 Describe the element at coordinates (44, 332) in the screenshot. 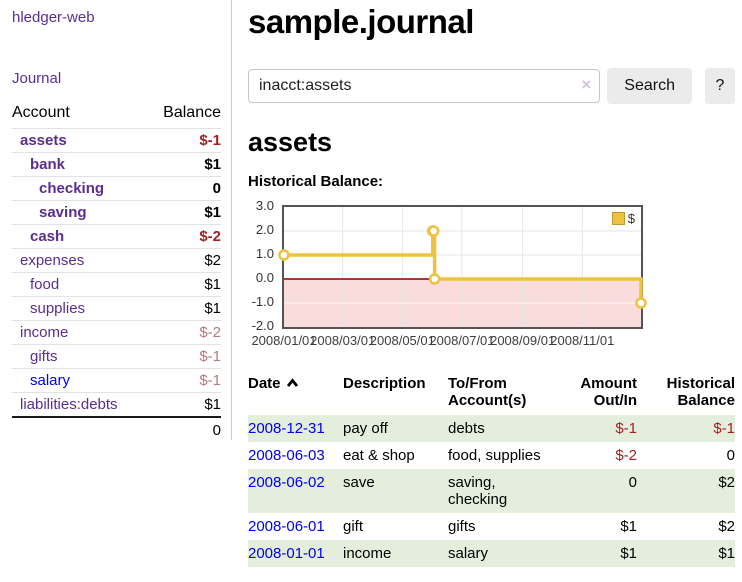

I see `account-link-income: income` at that location.